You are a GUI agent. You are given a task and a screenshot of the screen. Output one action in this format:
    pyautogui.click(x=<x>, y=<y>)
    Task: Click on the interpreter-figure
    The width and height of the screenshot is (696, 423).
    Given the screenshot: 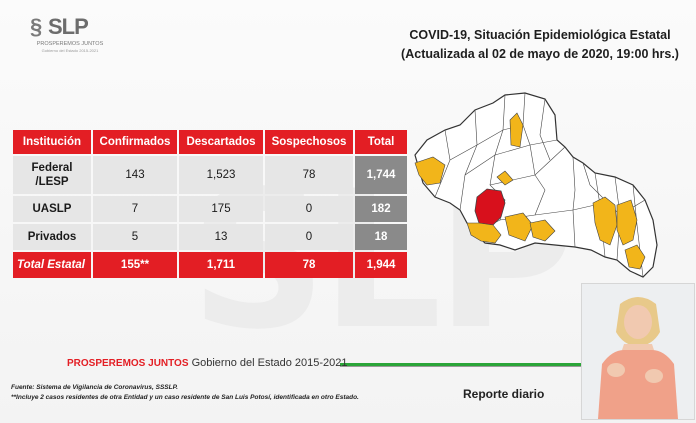 What is the action you would take?
    pyautogui.click(x=638, y=351)
    